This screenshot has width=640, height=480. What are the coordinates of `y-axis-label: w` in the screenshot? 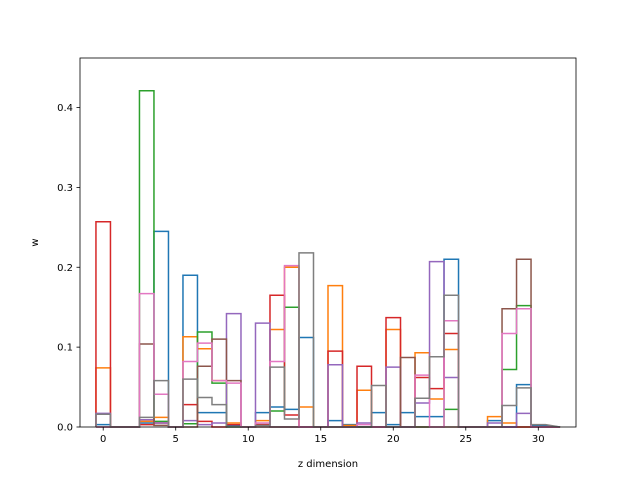 It's located at (35, 242).